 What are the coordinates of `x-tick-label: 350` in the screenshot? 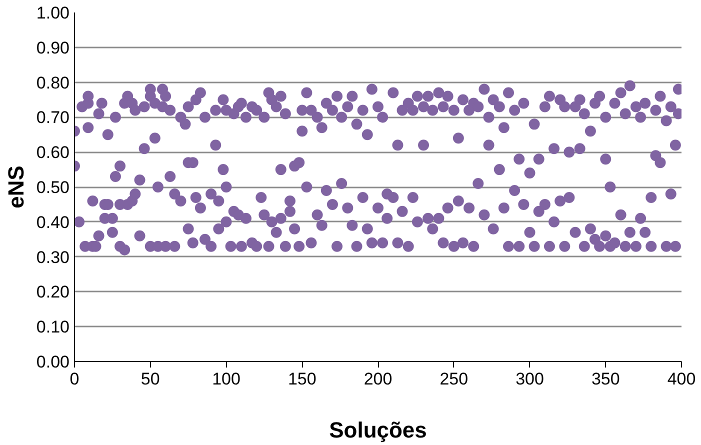 It's located at (605, 379).